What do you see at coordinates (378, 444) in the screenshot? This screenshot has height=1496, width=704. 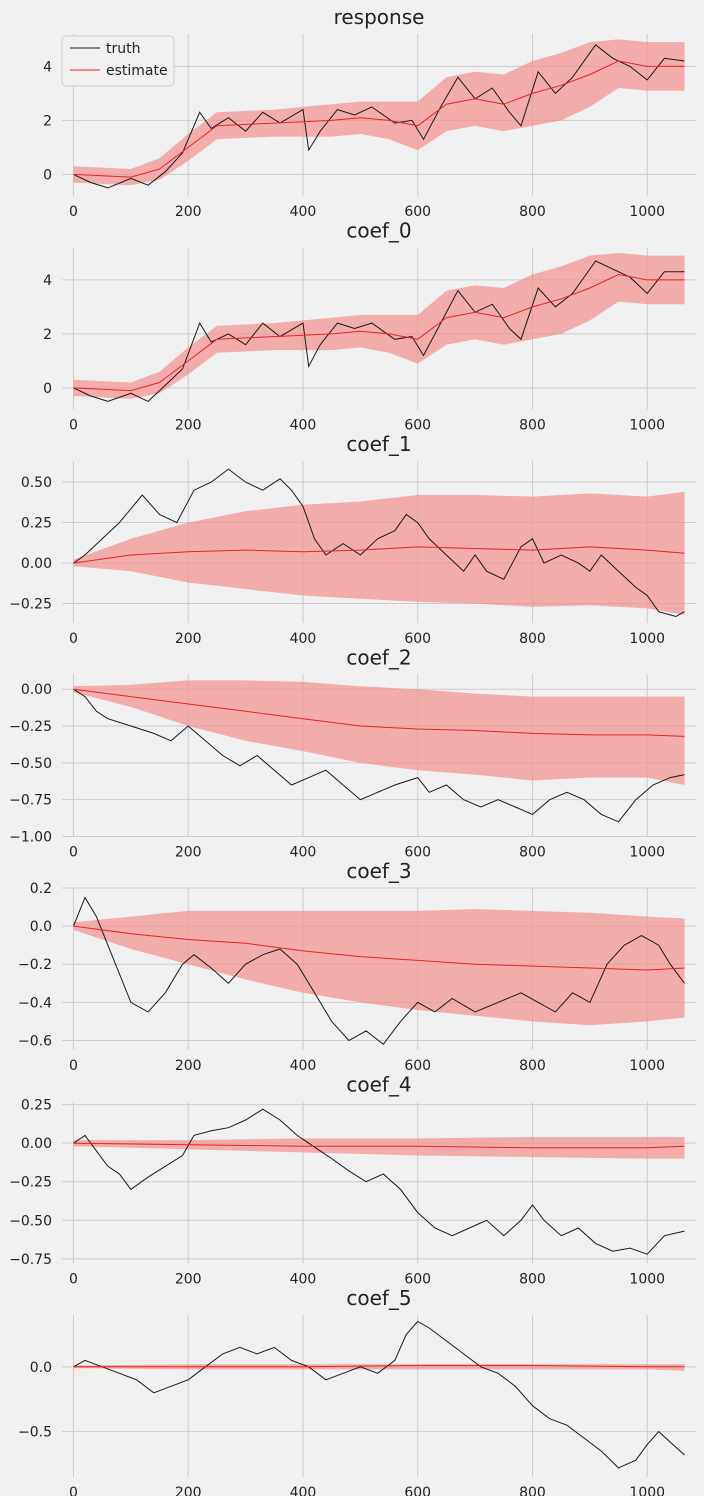 I see `panel-title: coef_1` at bounding box center [378, 444].